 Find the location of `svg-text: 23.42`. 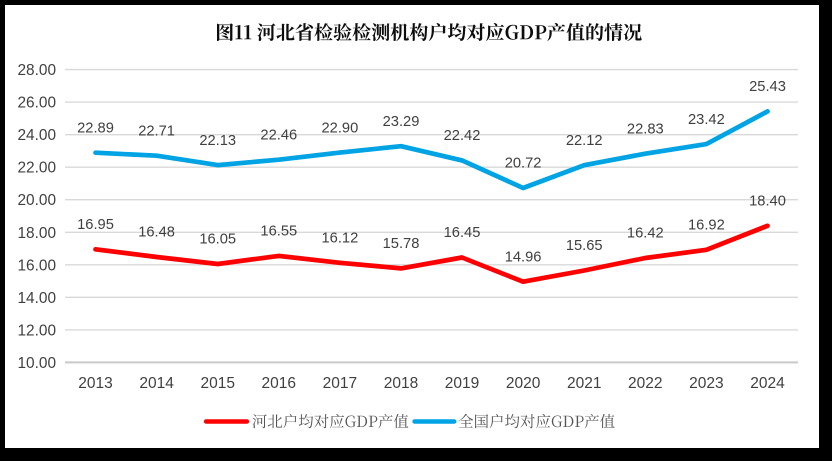

svg-text: 23.42 is located at coordinates (706, 120).